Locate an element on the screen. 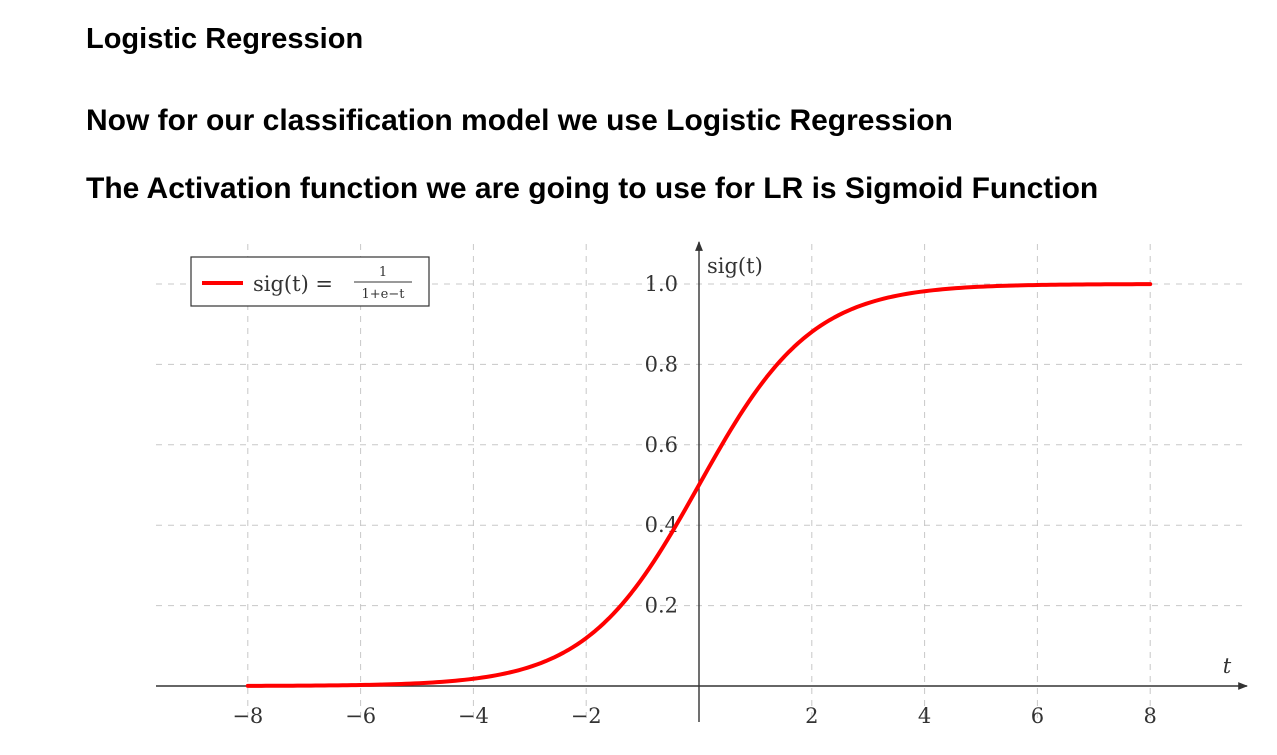 This screenshot has height=755, width=1277. legend-denominator: 1+e−t is located at coordinates (384, 294).